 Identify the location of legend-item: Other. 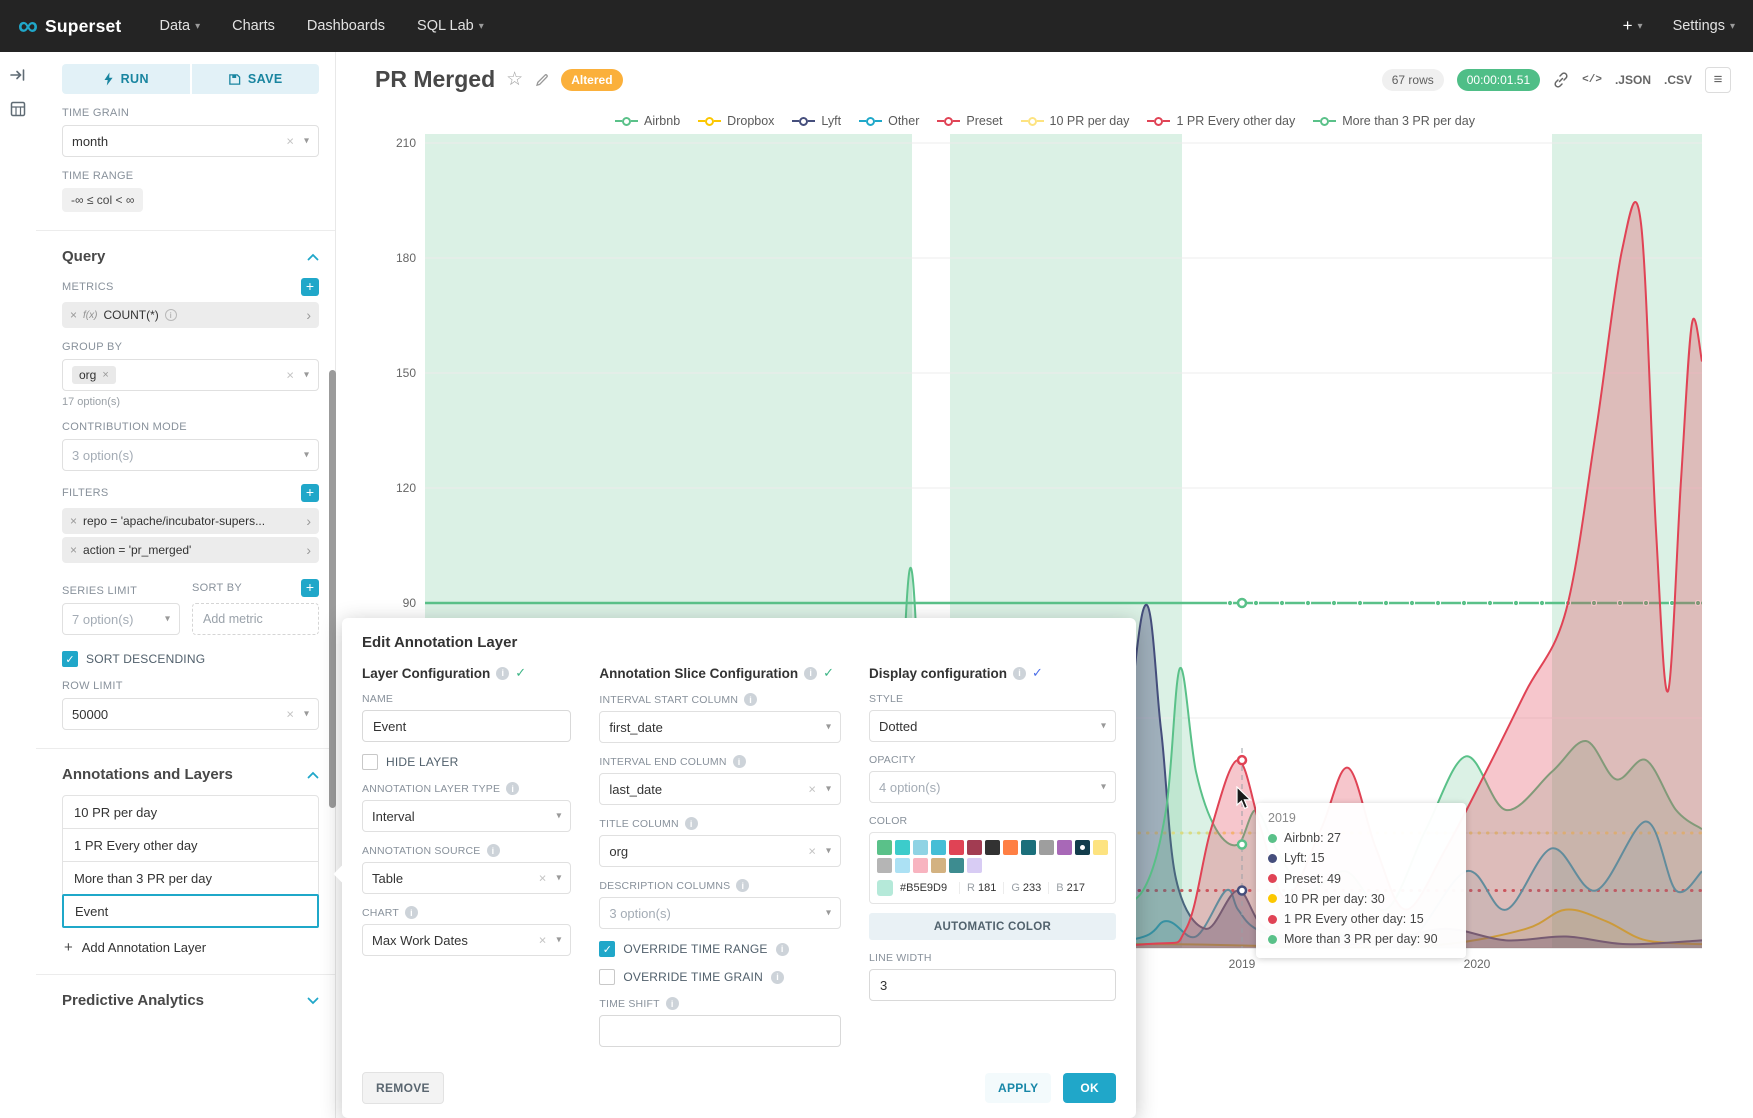
(889, 121).